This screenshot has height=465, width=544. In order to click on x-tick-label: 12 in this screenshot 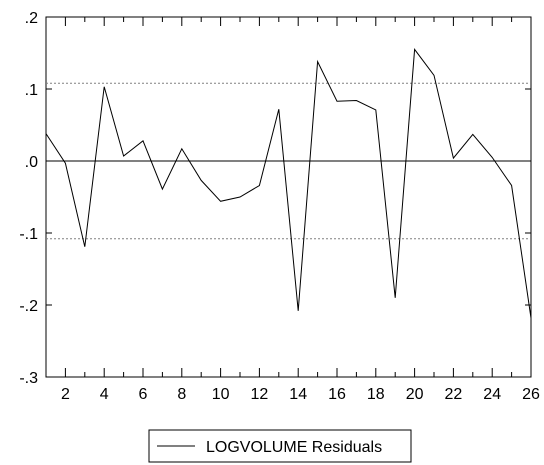, I will do `click(260, 394)`.